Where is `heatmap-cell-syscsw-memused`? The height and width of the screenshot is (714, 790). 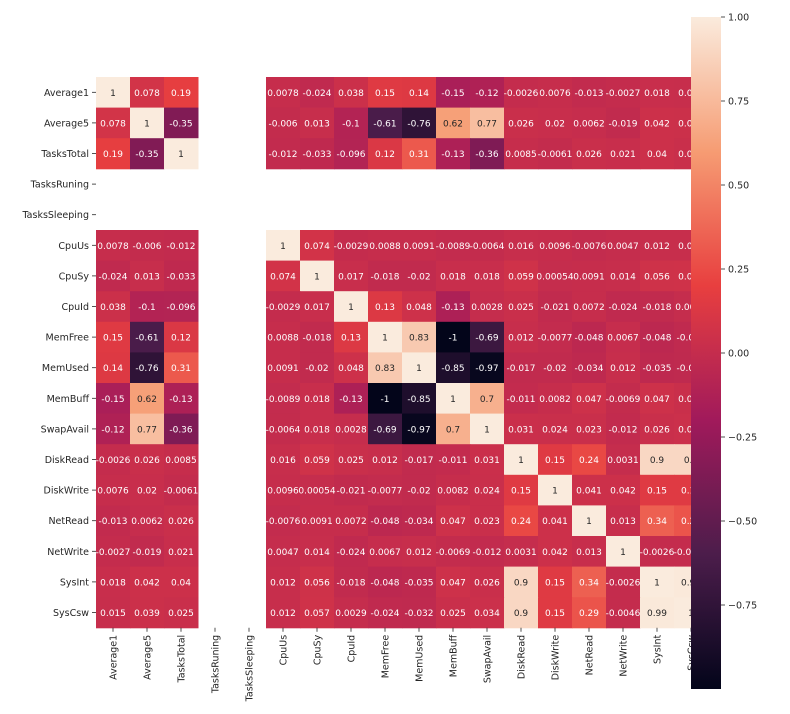
heatmap-cell-syscsw-memused is located at coordinates (419, 613).